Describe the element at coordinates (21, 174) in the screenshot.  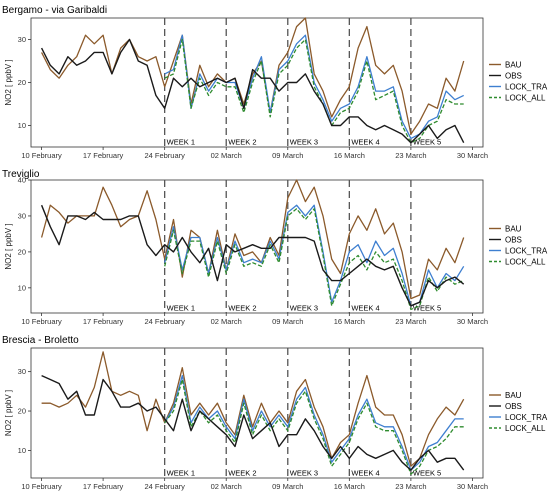
I see `panel-title: Treviglio` at that location.